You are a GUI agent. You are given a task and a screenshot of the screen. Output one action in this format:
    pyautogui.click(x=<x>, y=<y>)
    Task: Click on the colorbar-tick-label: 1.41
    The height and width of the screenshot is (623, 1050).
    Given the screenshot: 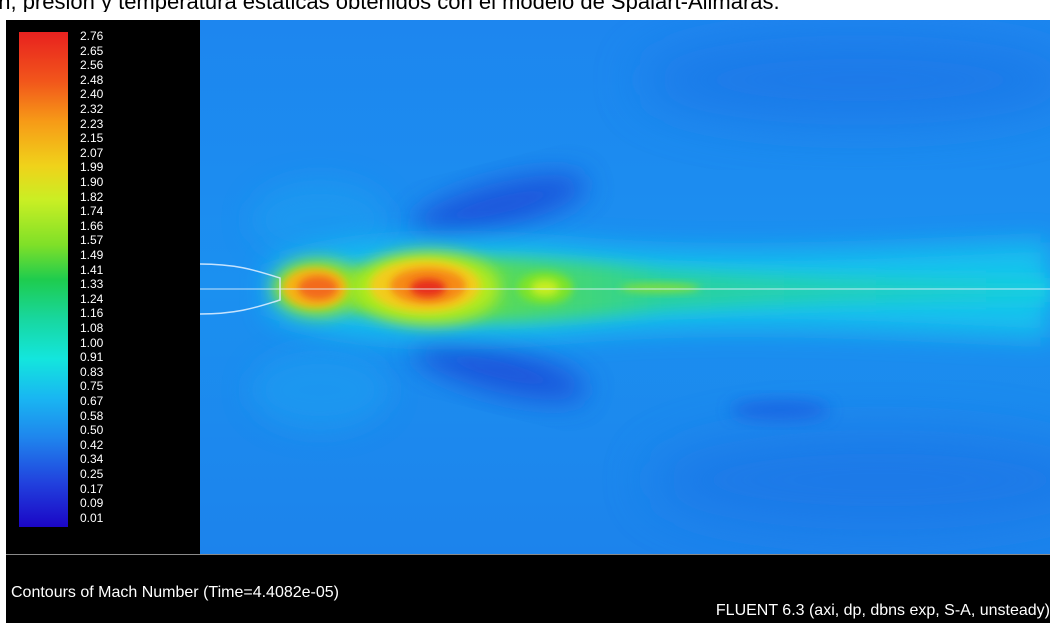 What is the action you would take?
    pyautogui.click(x=92, y=269)
    